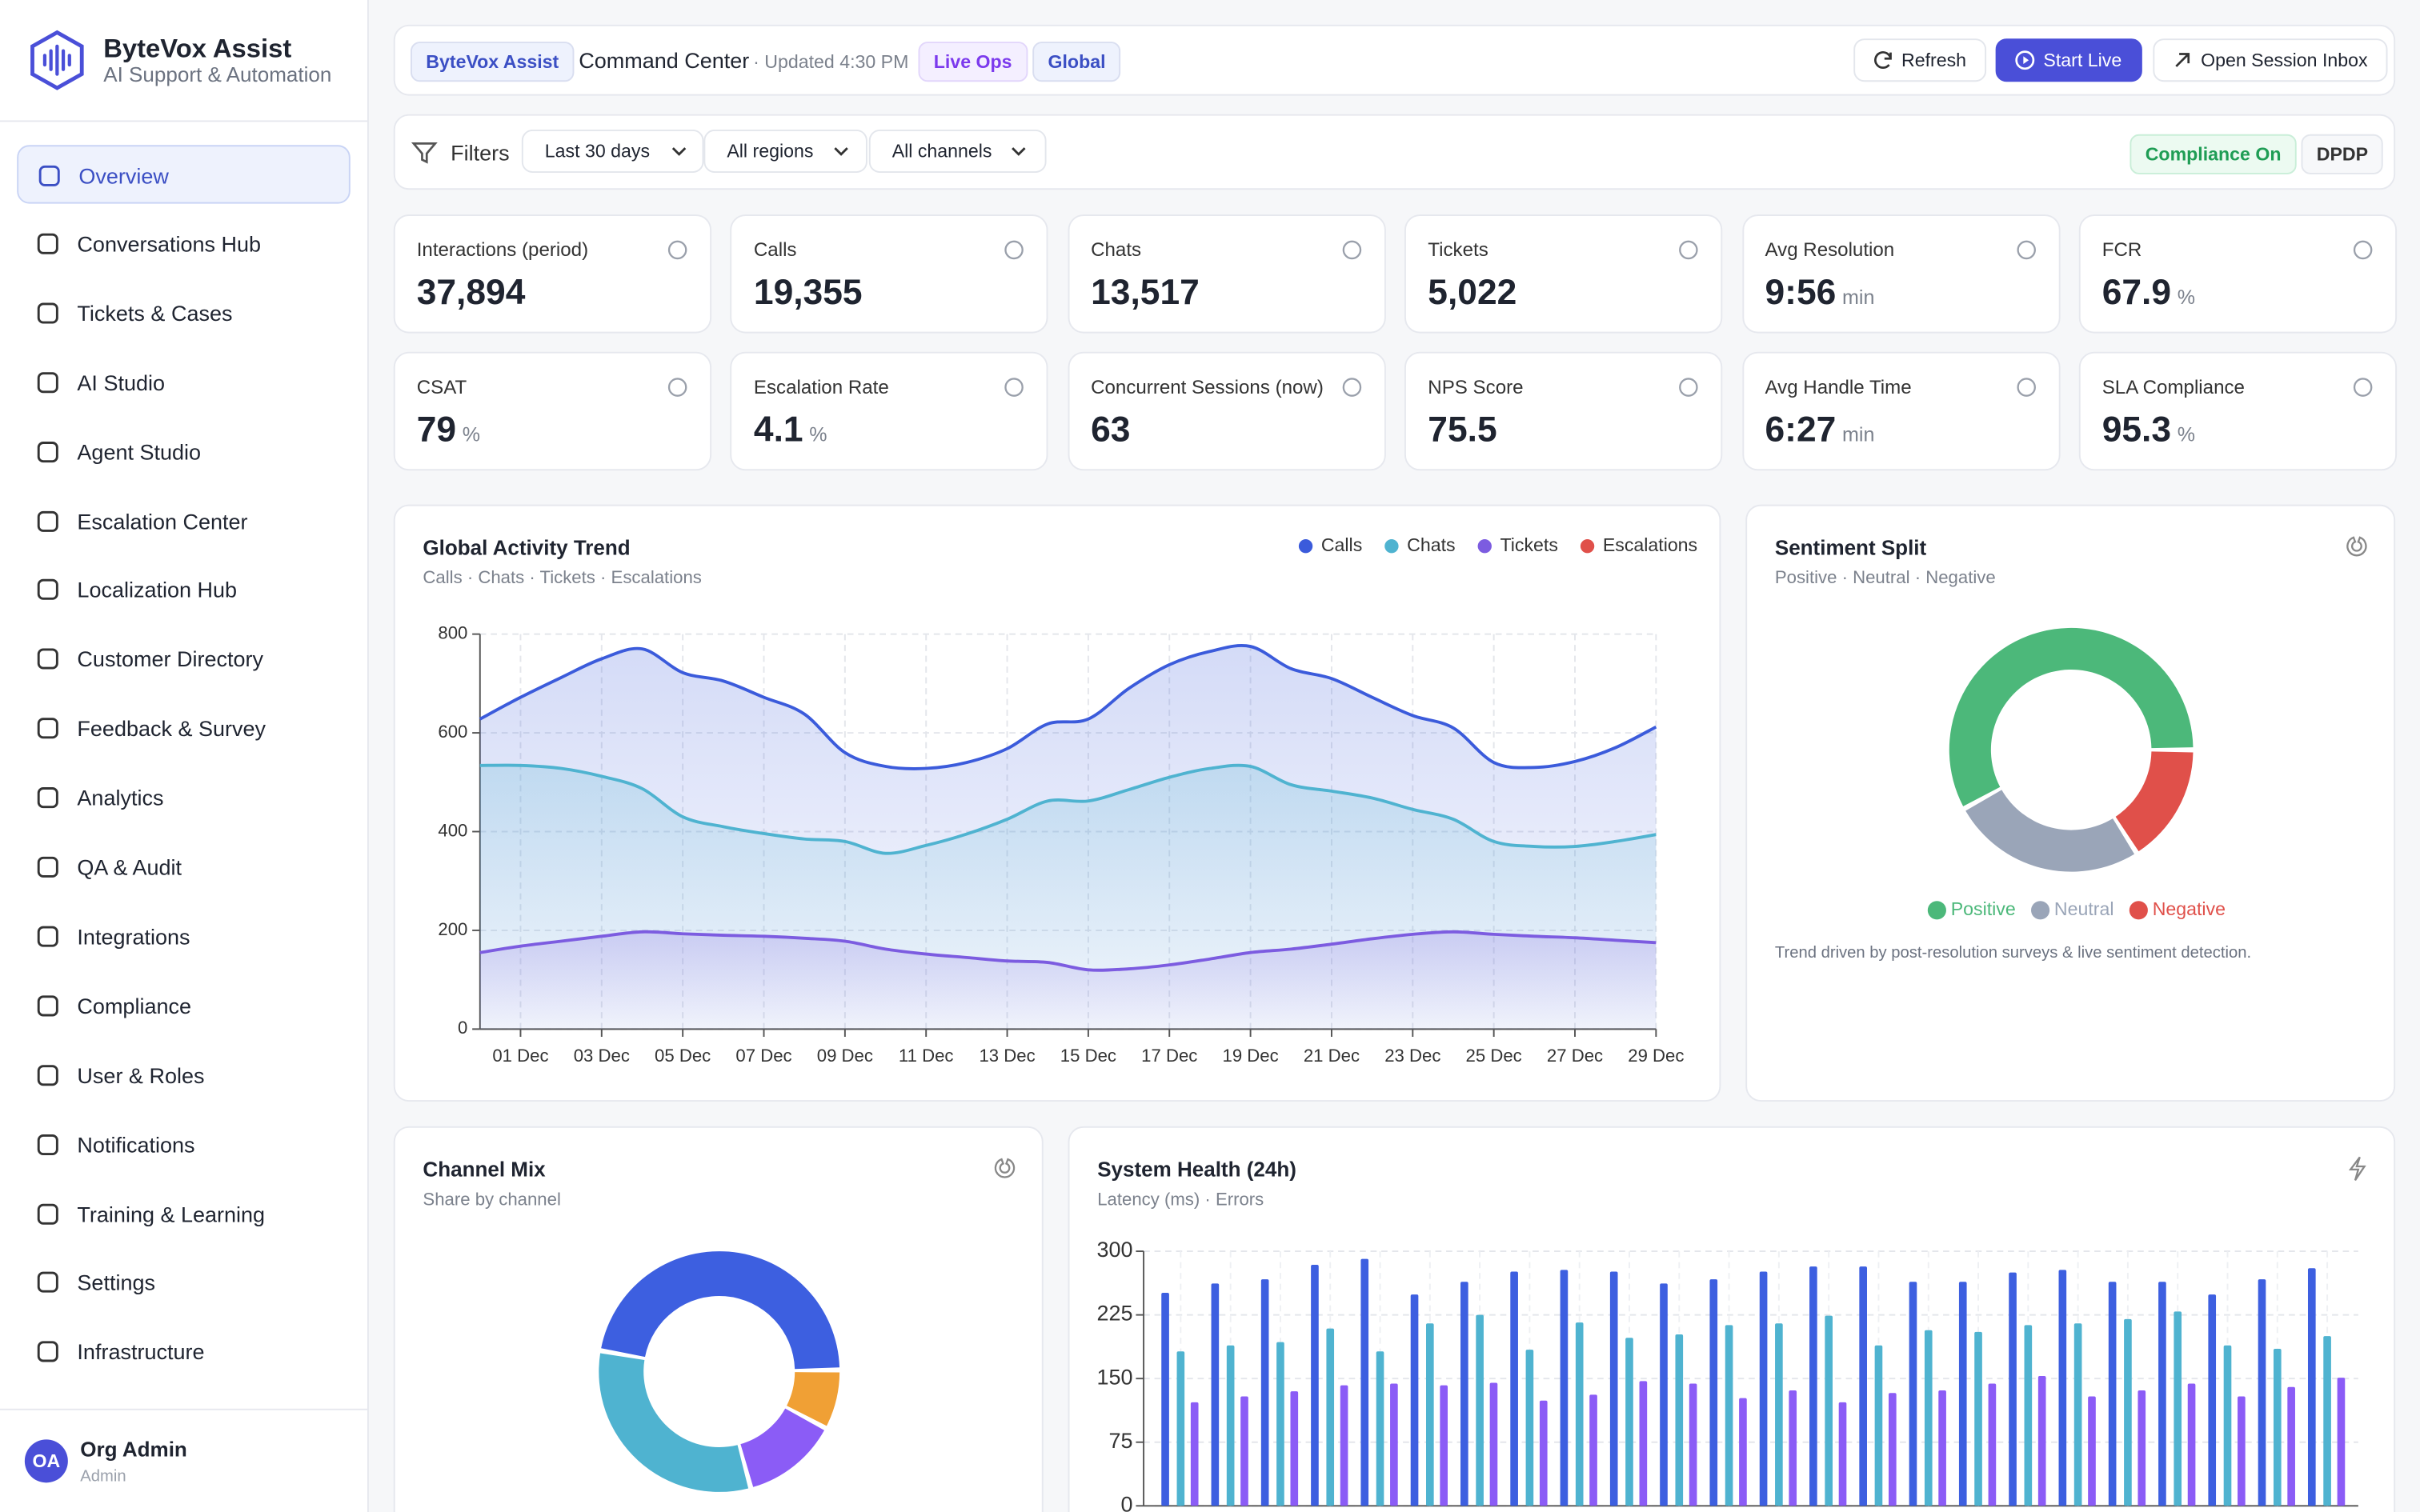  What do you see at coordinates (1885, 577) in the screenshot?
I see `chart-subtitle: Positive · Neutral · Negative` at bounding box center [1885, 577].